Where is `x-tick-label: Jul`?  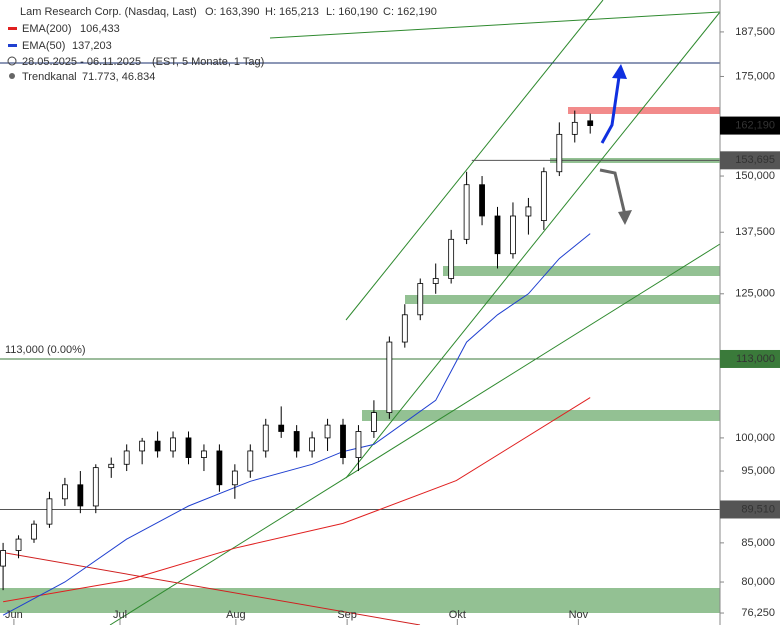
x-tick-label: Jul is located at coordinates (120, 615).